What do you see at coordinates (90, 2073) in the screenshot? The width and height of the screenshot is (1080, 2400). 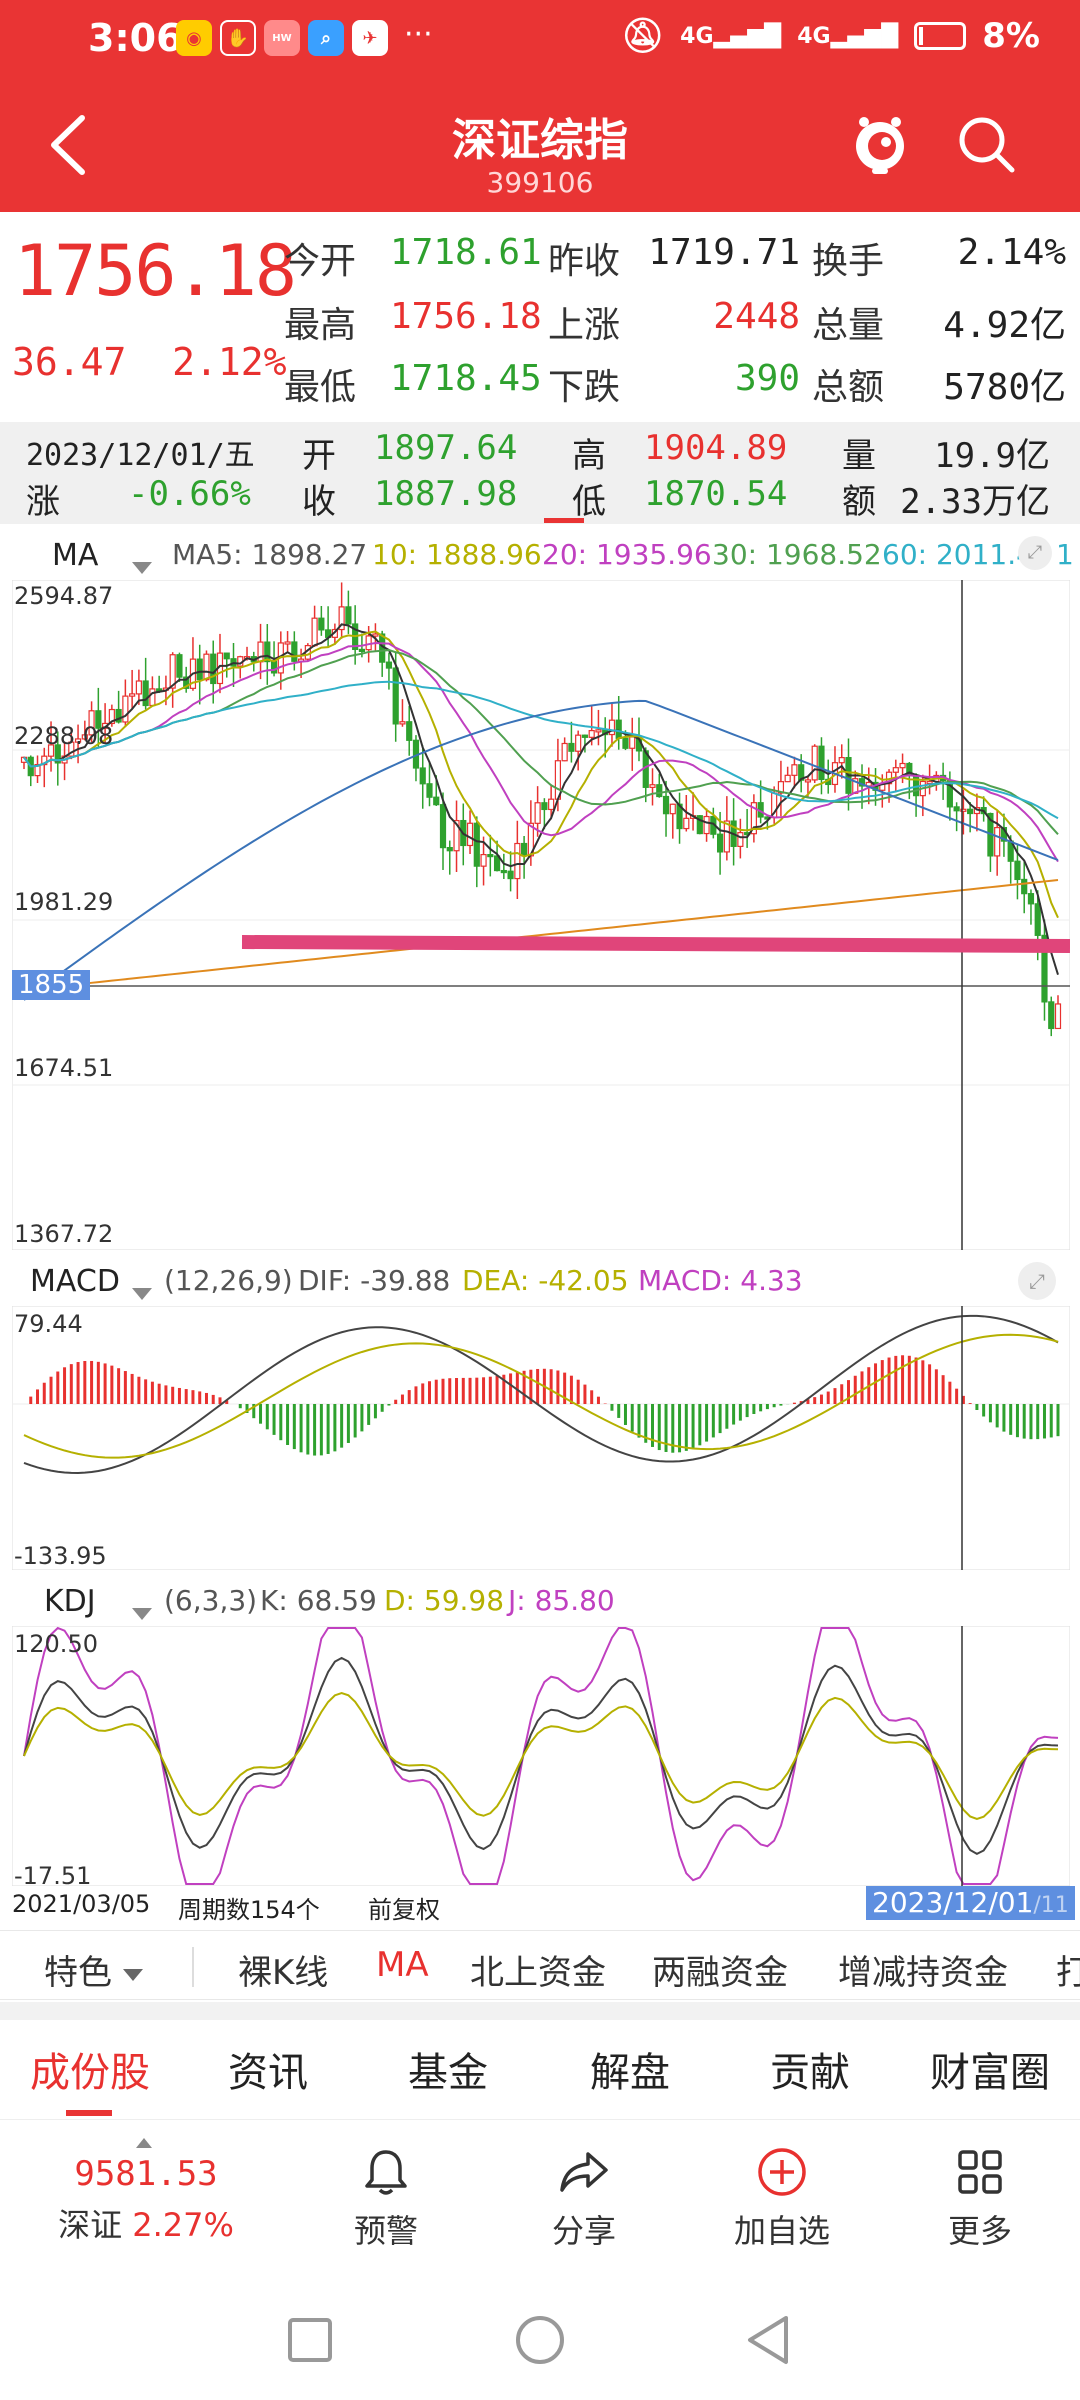 I see `tab-constituents: 成份股` at bounding box center [90, 2073].